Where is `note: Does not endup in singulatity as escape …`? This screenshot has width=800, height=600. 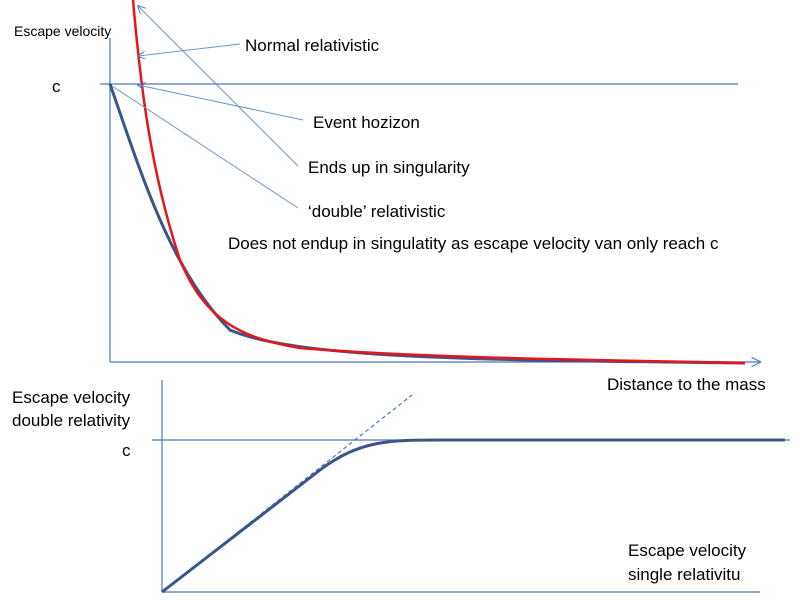 note: Does not endup in singulatity as escape … is located at coordinates (473, 243).